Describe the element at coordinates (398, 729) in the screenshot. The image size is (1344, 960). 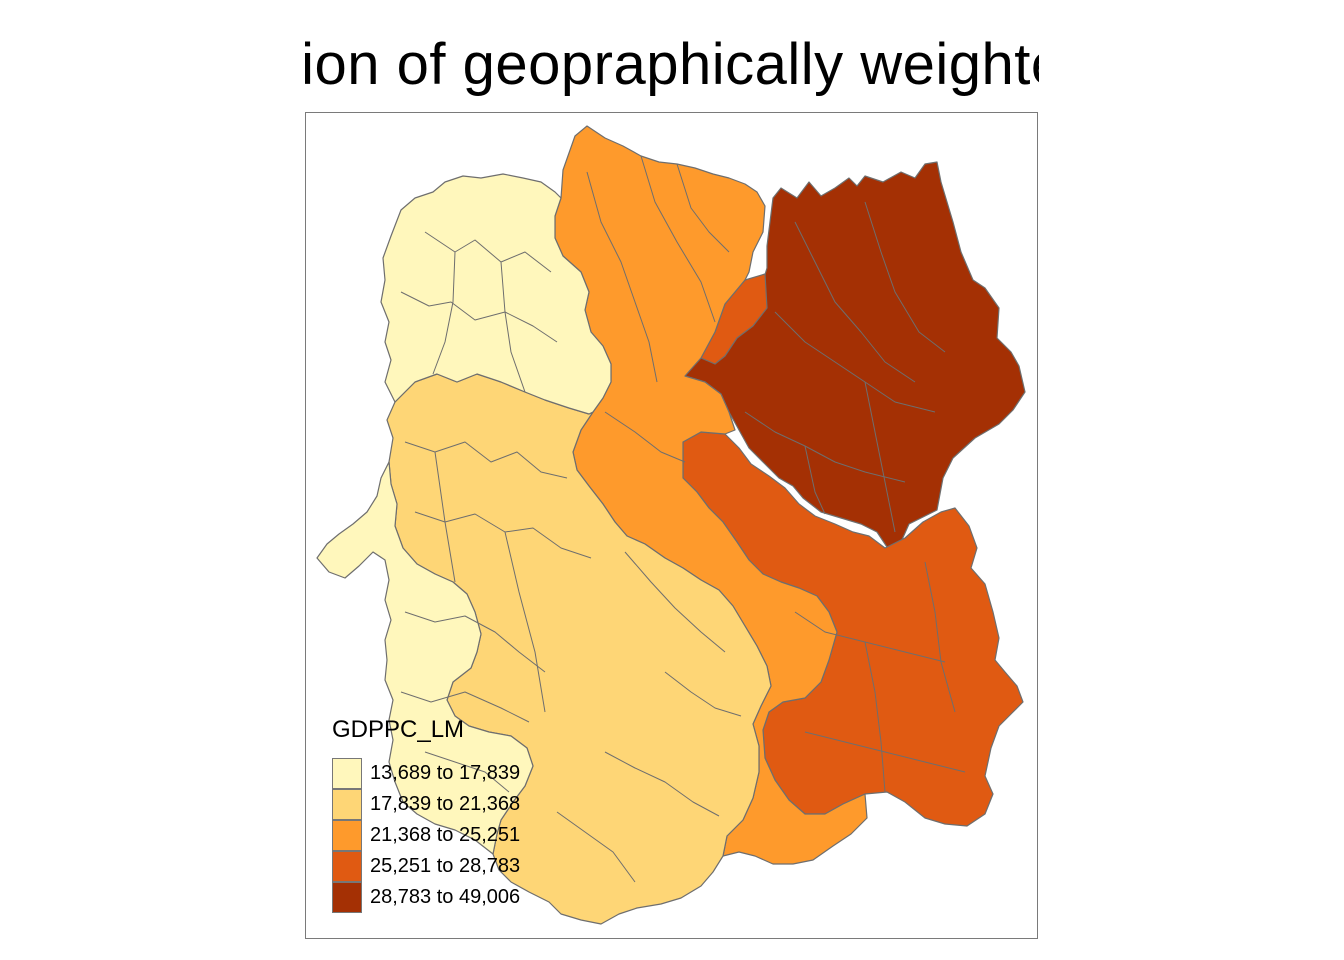
I see `legend-title: GDPPC_LM` at that location.